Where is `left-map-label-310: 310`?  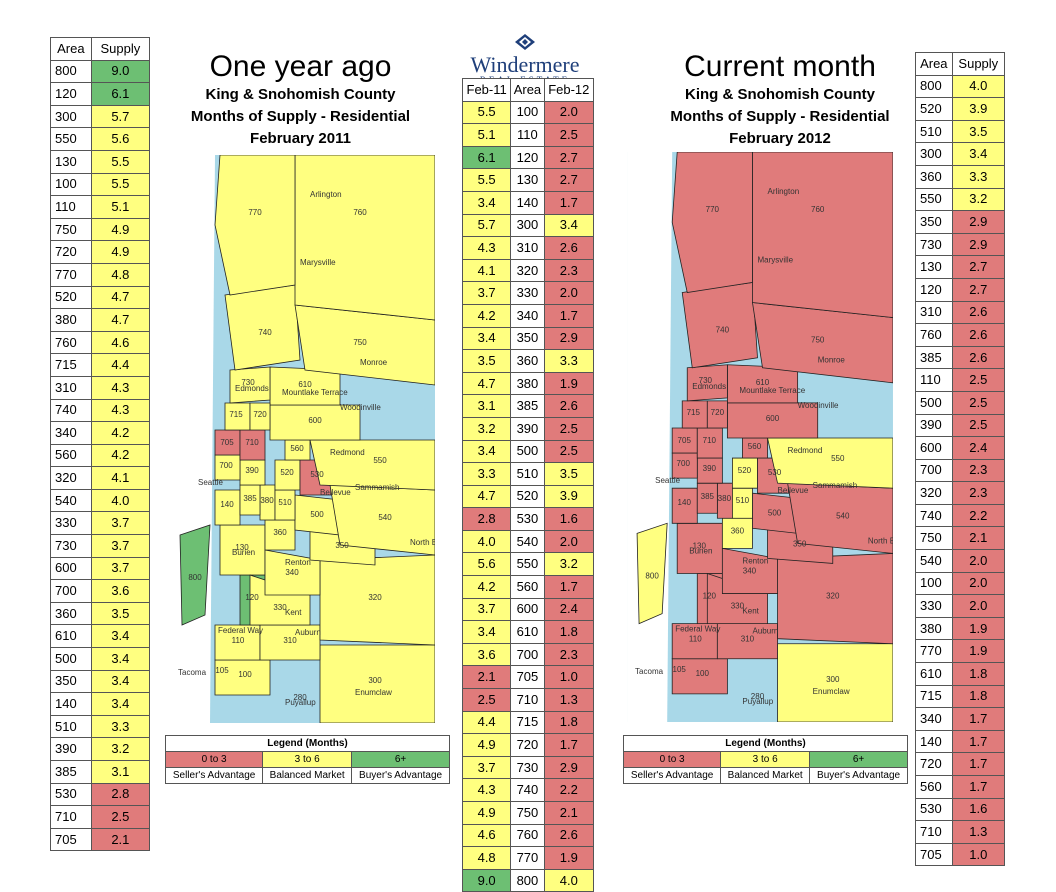
left-map-label-310: 310 is located at coordinates (290, 640).